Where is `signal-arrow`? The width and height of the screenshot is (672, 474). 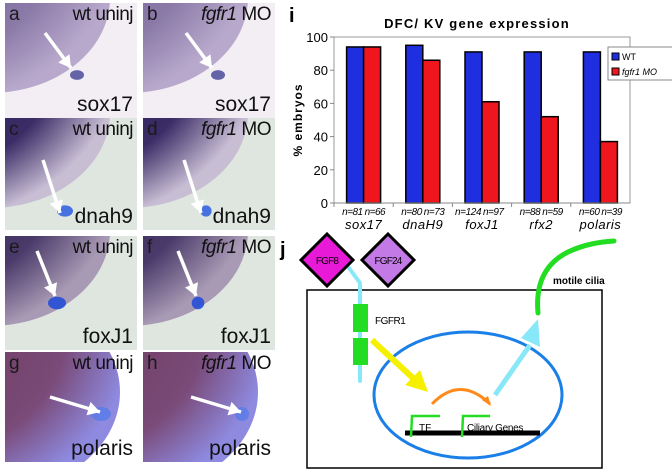 signal-arrow is located at coordinates (398, 364).